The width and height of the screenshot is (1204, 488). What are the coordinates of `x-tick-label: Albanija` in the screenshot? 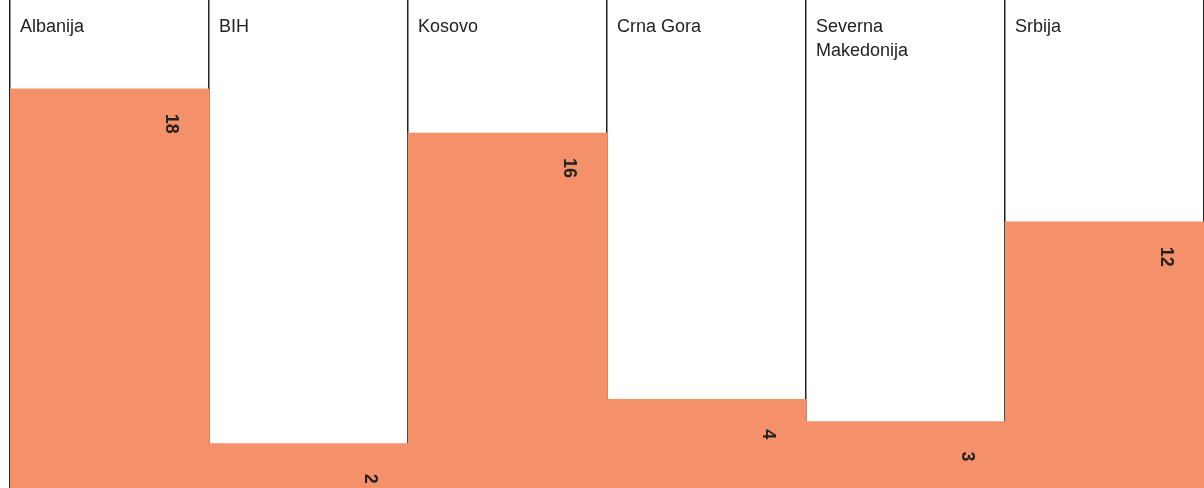 It's located at (53, 25).